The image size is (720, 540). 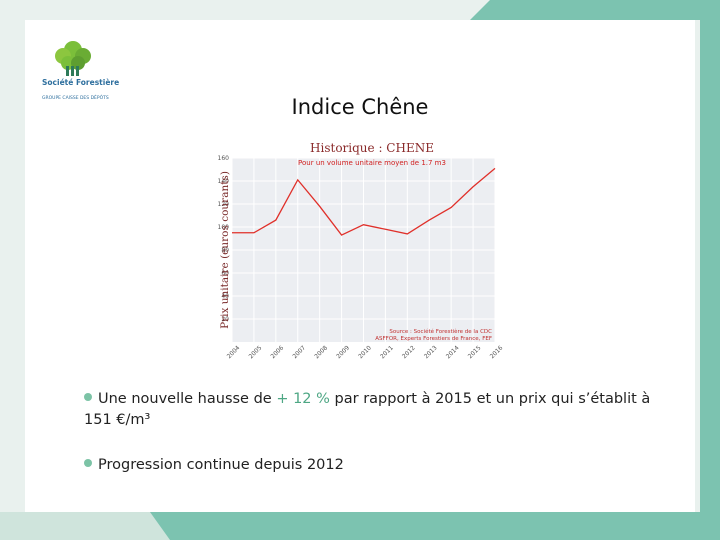 I want to click on bullet: Progression continue depuis 2012, so click(x=374, y=465).